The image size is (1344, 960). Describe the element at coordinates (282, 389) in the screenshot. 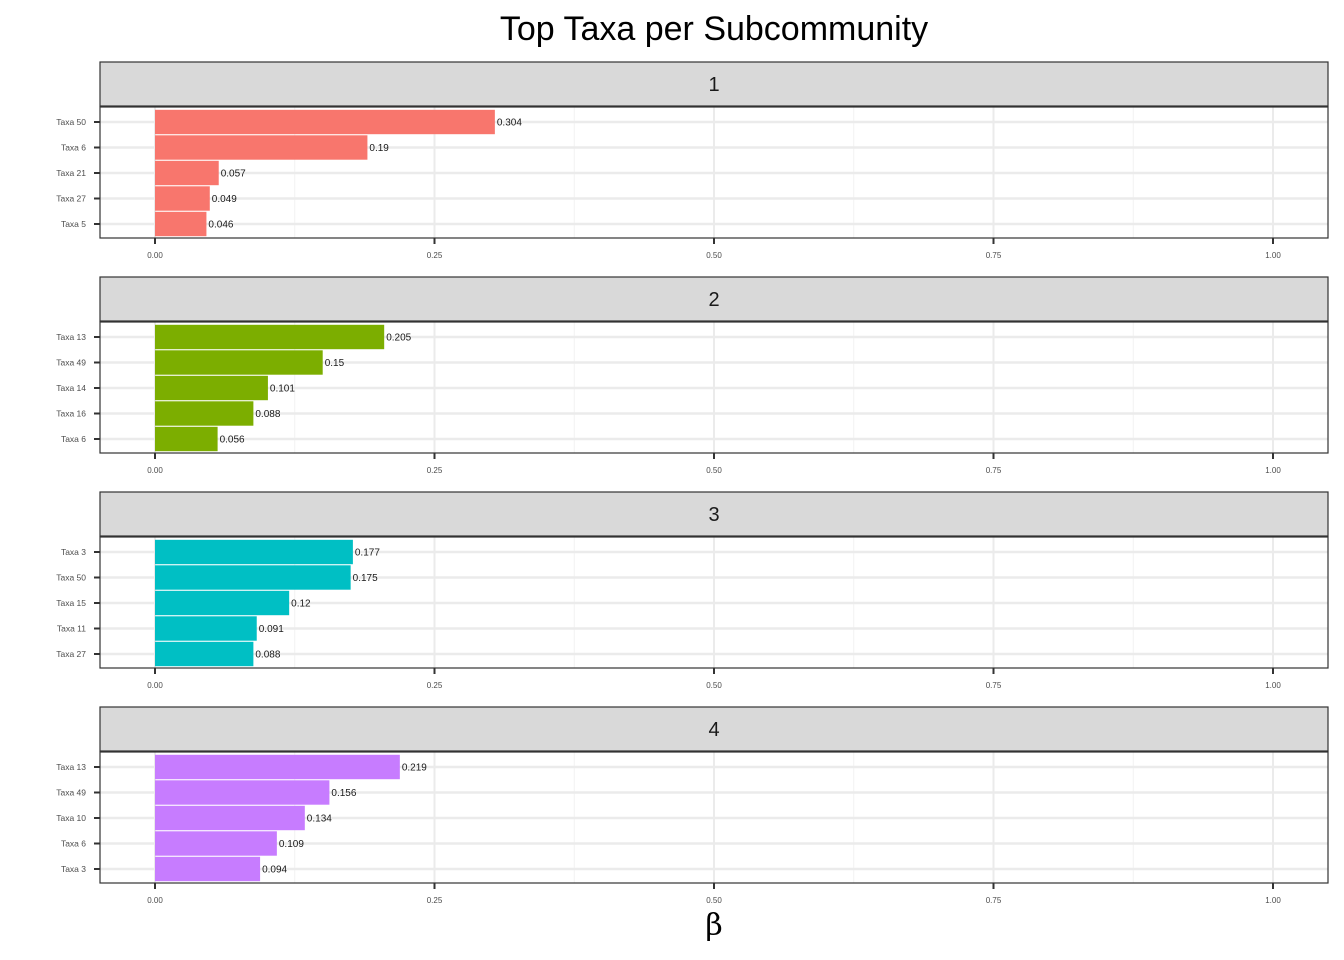

I see `bar-value-label: 0.101` at that location.